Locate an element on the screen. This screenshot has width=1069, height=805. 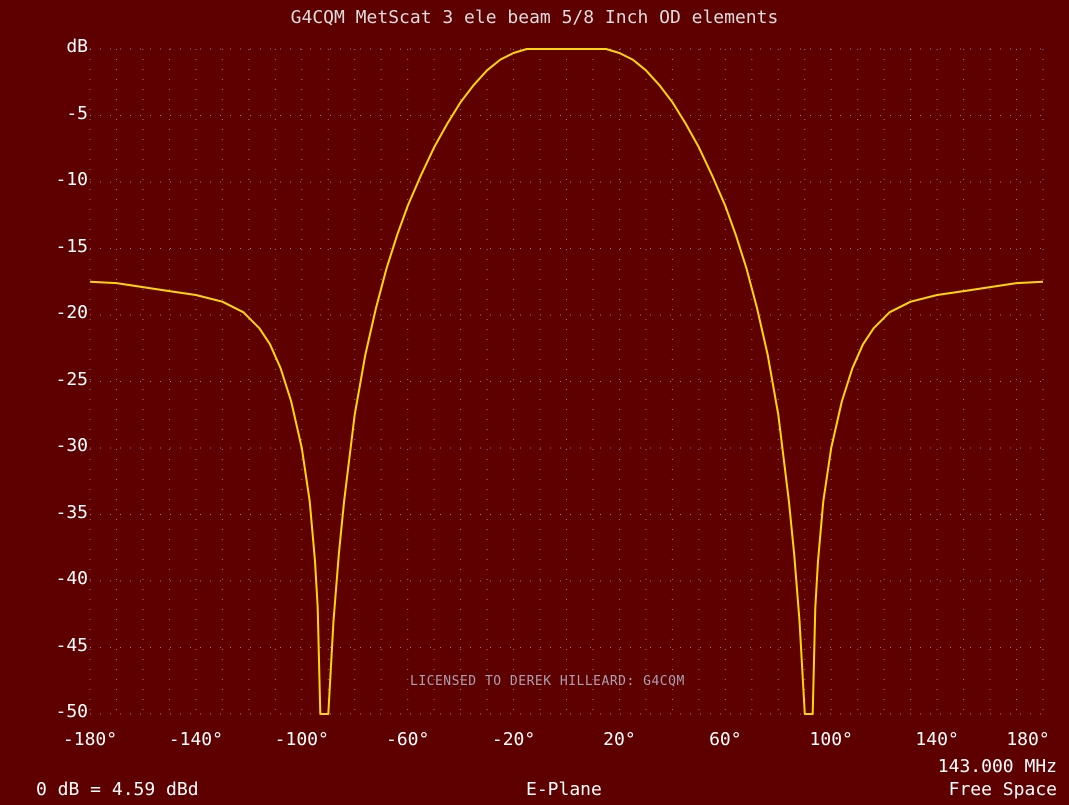
x-tick-label: 100° is located at coordinates (831, 739).